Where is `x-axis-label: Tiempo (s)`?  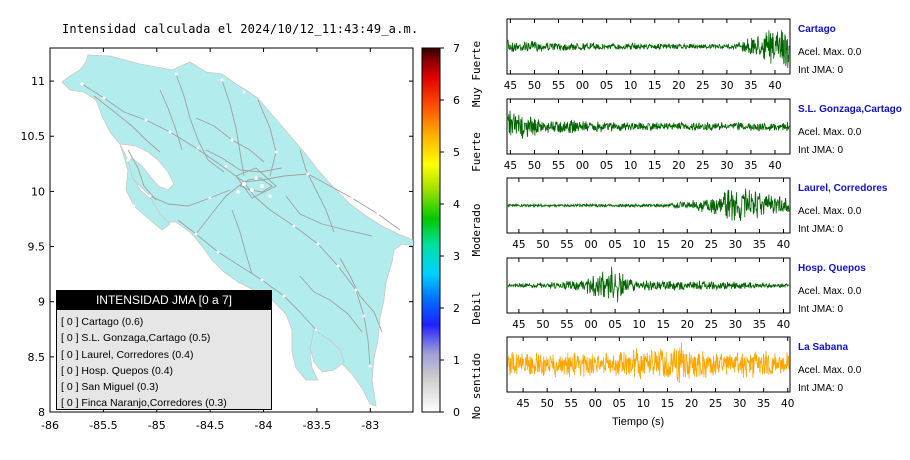 x-axis-label: Tiempo (s) is located at coordinates (638, 422).